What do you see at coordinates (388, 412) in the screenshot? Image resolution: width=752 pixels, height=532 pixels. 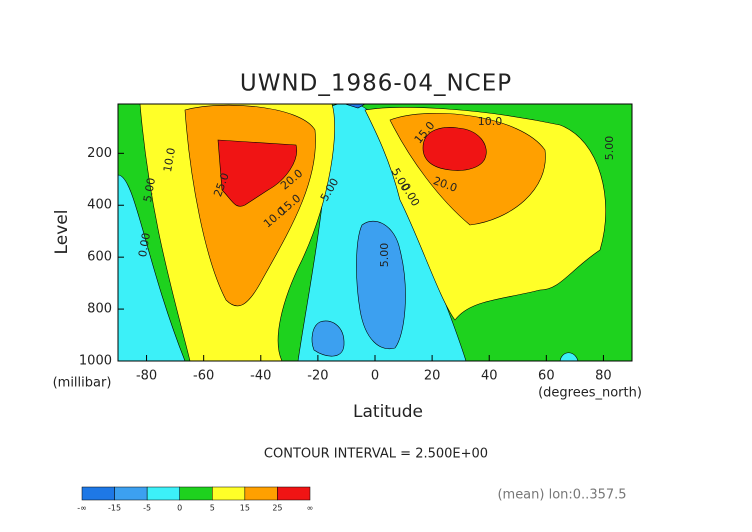 I see `x-axis-label: Latitude` at bounding box center [388, 412].